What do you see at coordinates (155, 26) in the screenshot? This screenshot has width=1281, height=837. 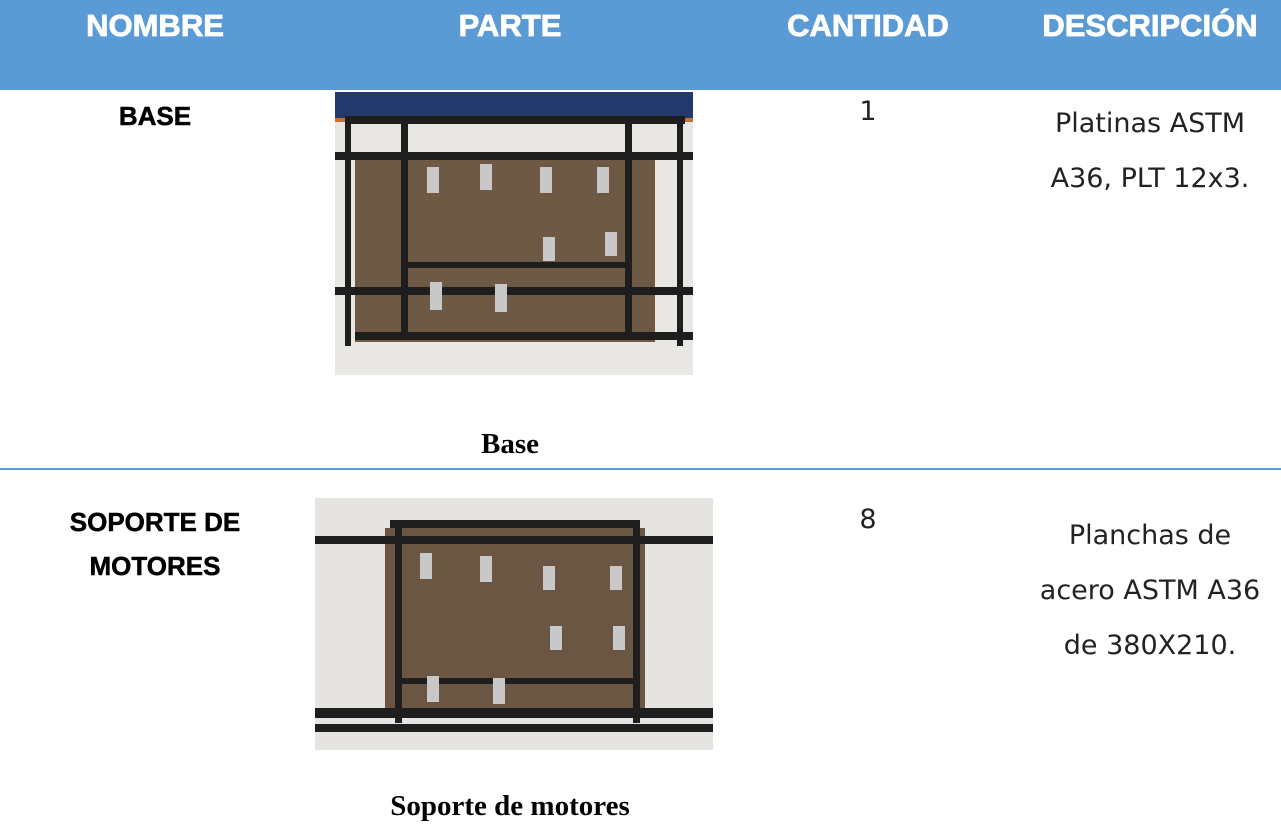 I see `header-cell: NOMBRE` at bounding box center [155, 26].